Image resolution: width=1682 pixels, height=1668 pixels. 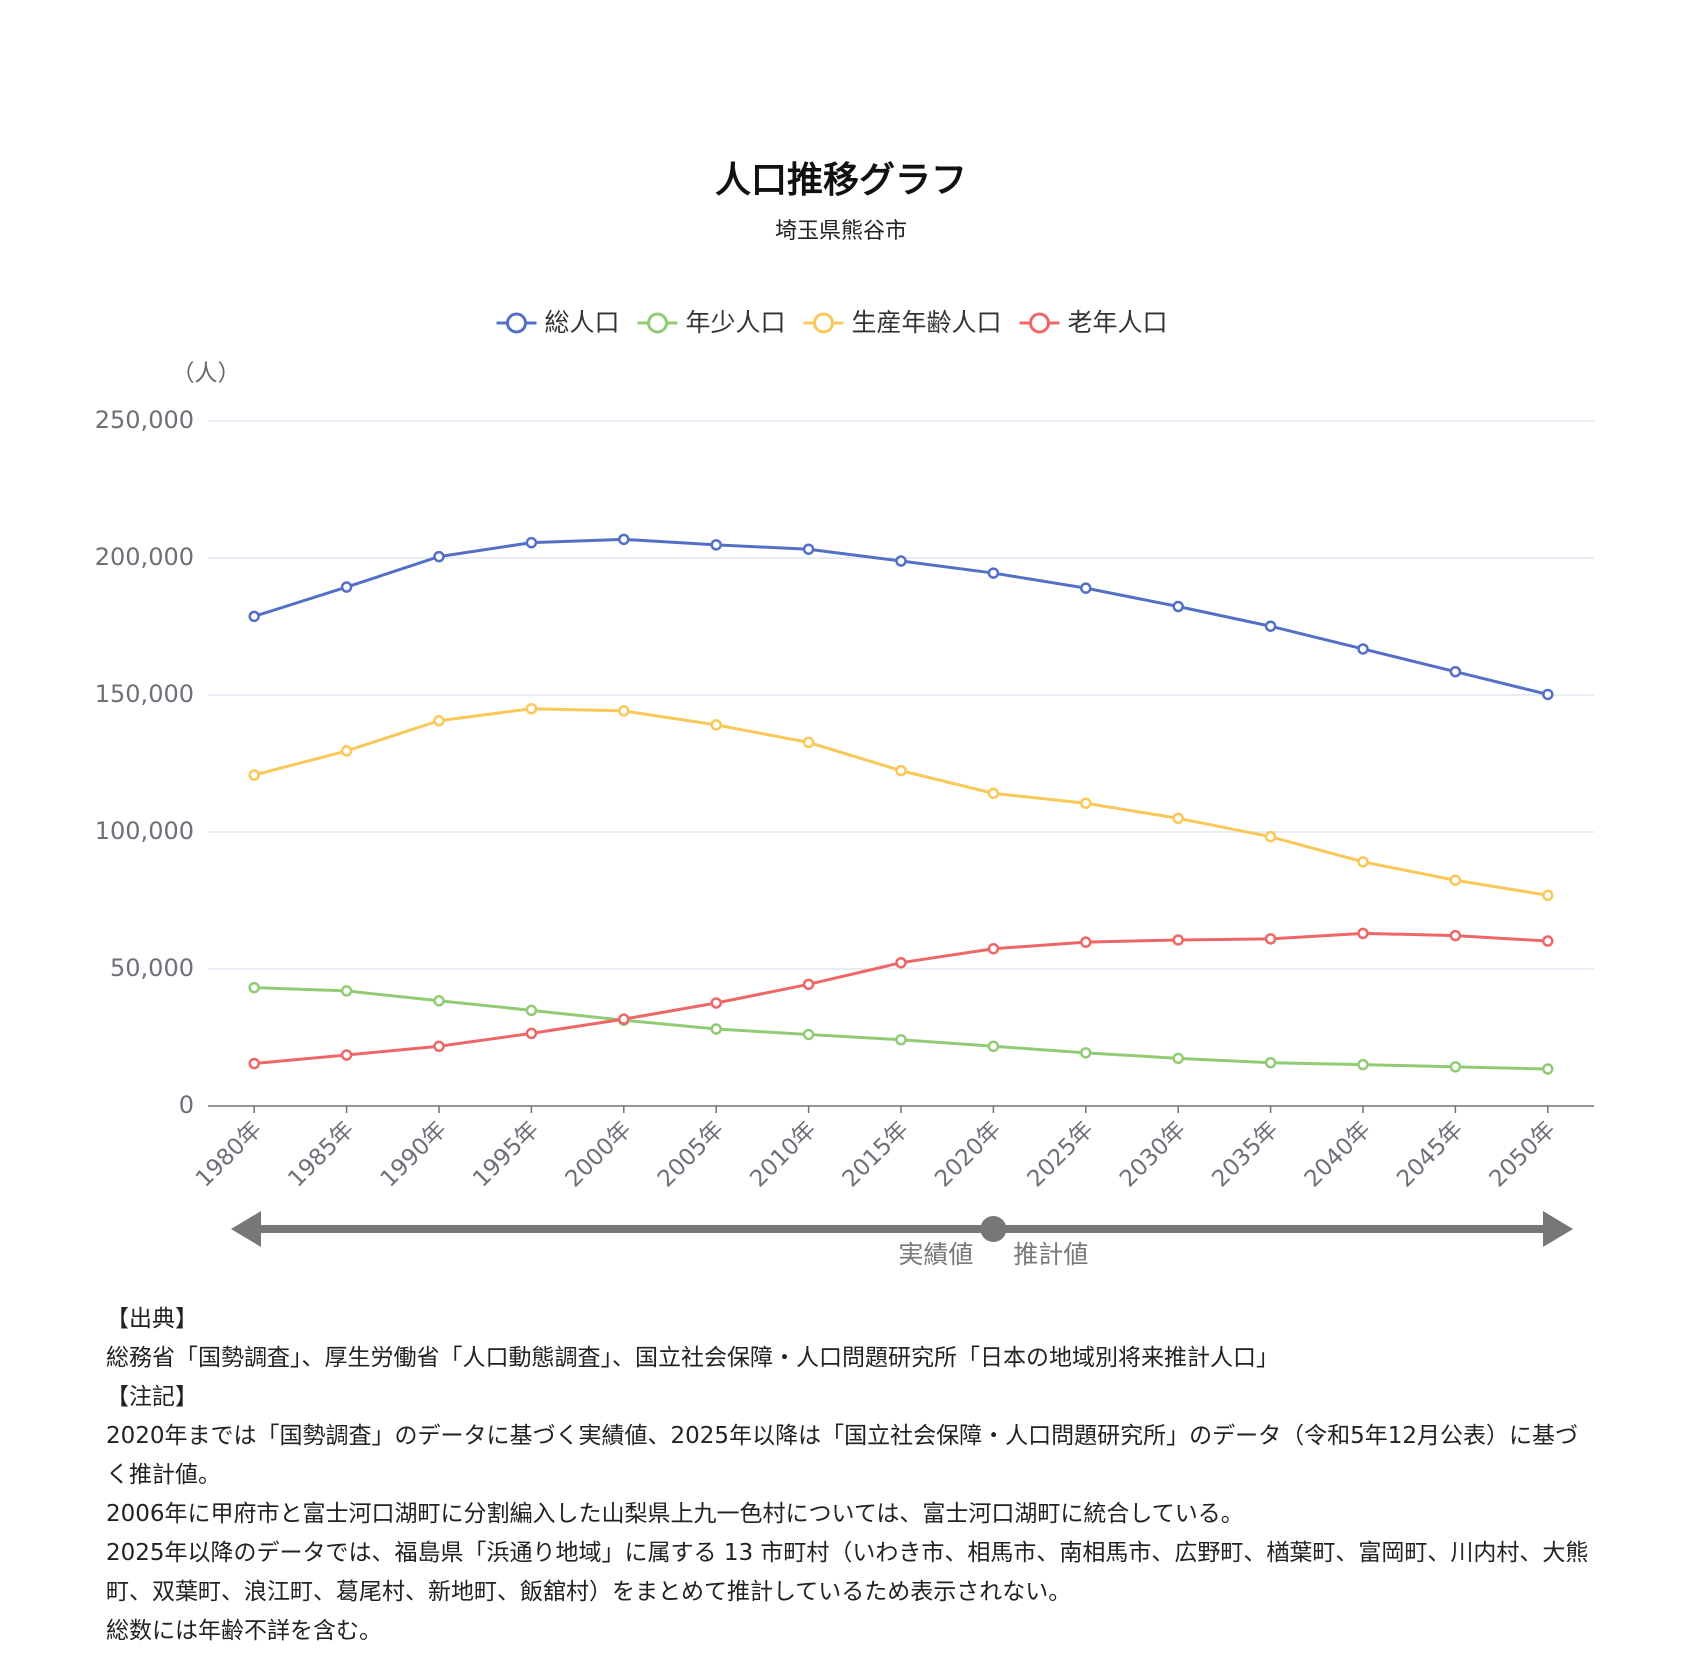 What do you see at coordinates (1050, 1254) in the screenshot?
I see `annotation-forecast: 推計値` at bounding box center [1050, 1254].